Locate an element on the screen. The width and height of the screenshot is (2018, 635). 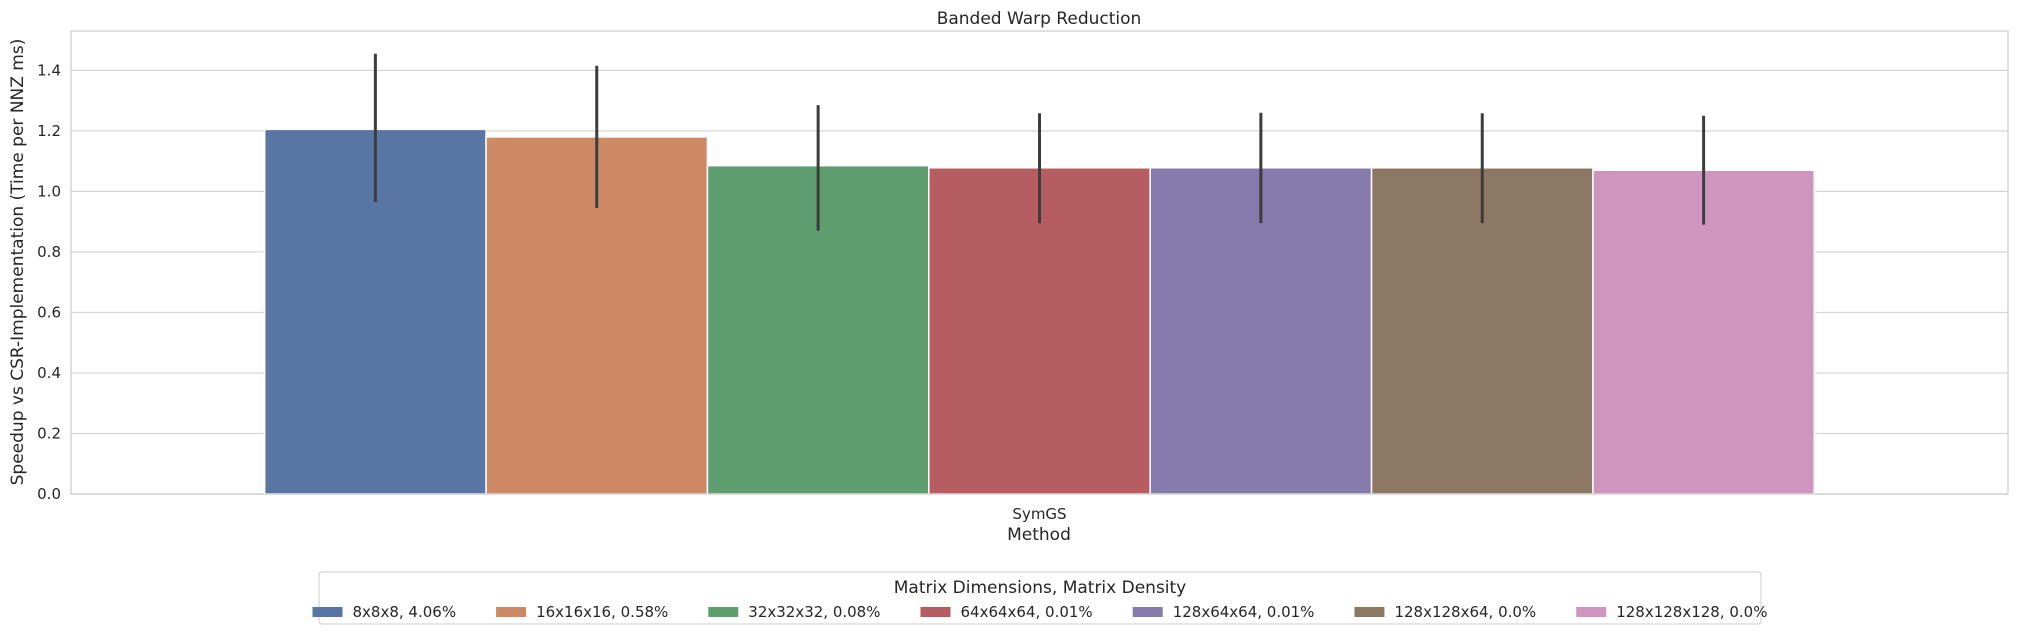
x-tick-label: SymGS is located at coordinates (1039, 514).